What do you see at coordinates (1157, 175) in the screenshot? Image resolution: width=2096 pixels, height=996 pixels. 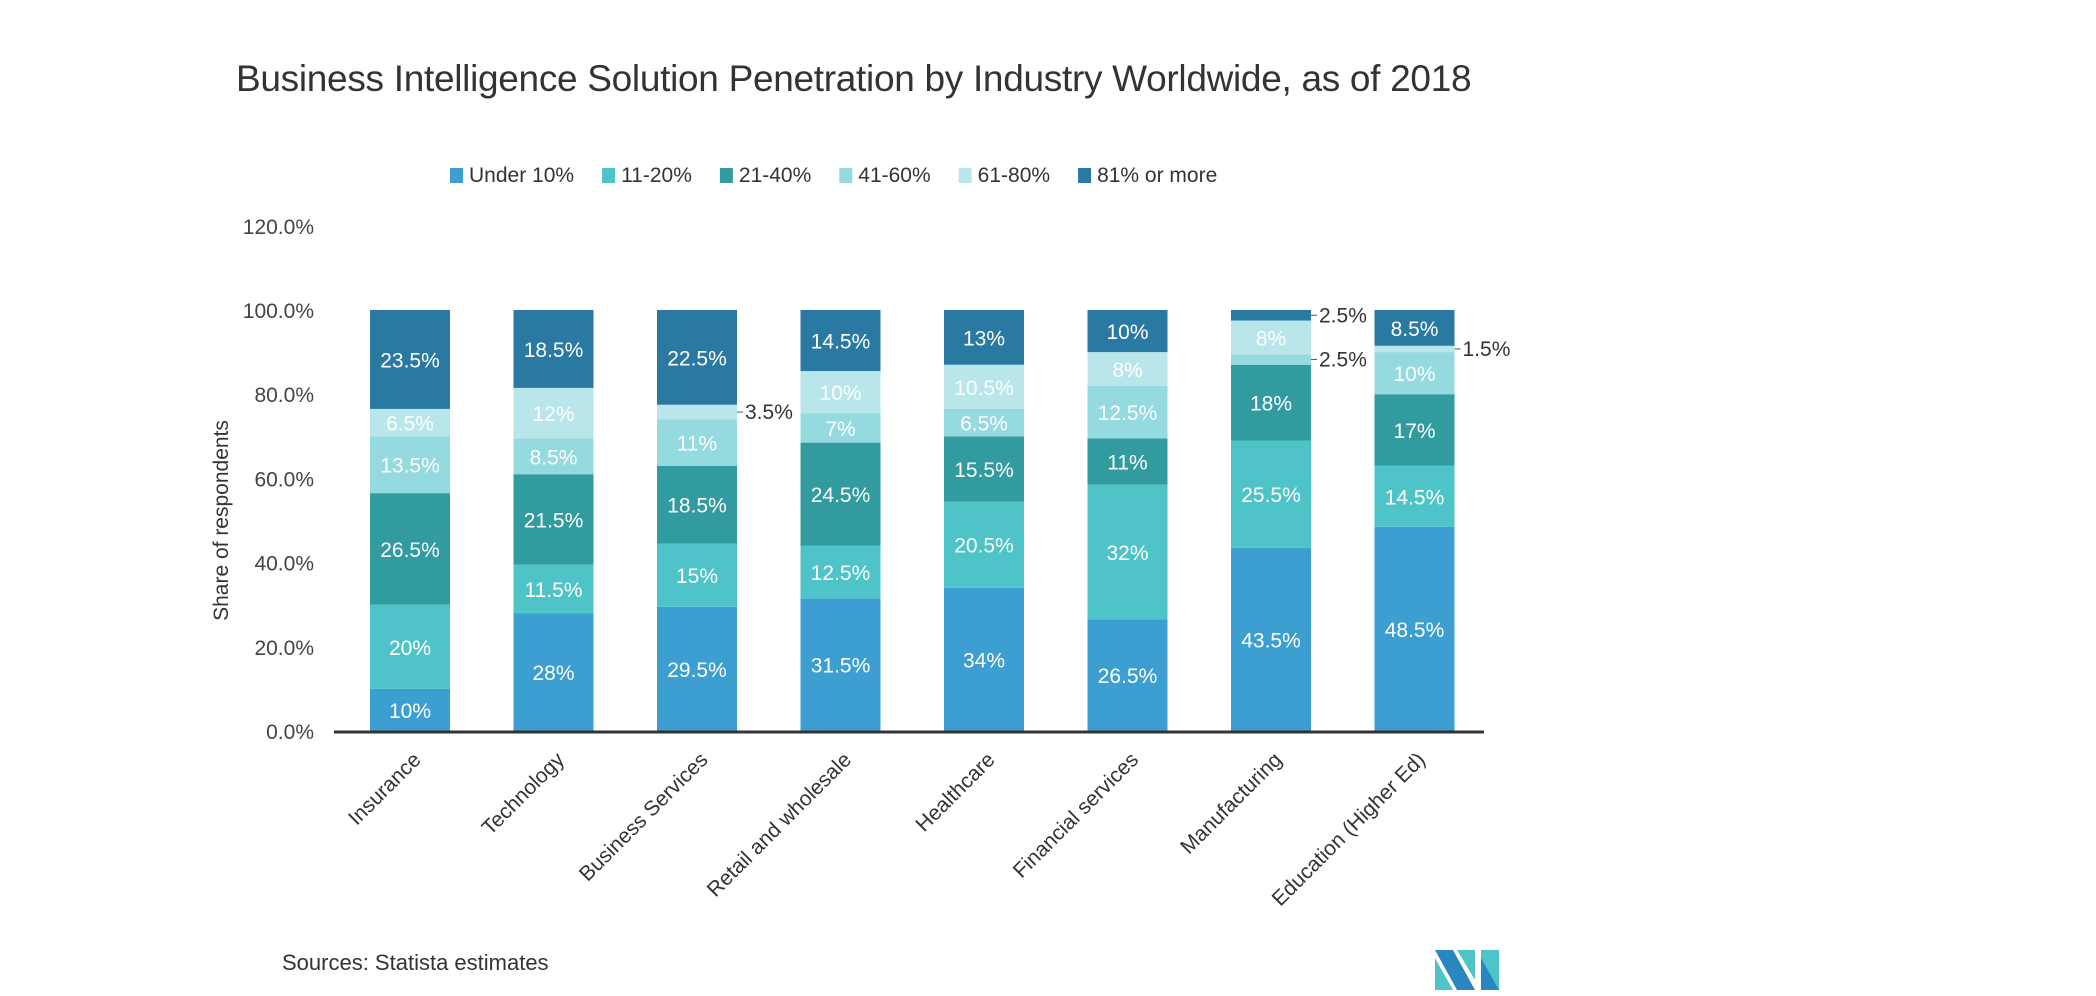 I see `legend-label: 81% or more` at bounding box center [1157, 175].